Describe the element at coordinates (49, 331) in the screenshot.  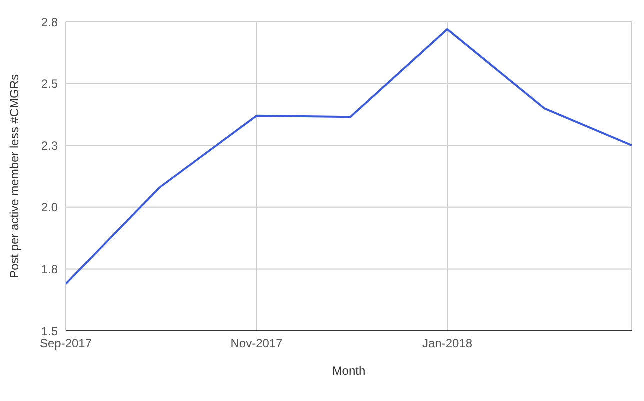
I see `y-tick-label: 1.5` at that location.